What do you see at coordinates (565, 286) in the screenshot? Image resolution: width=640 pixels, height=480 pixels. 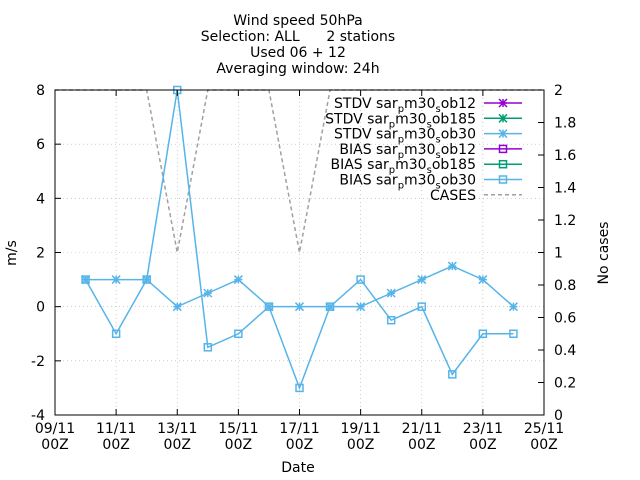 I see `y2-tick-label: 0.8` at bounding box center [565, 286].